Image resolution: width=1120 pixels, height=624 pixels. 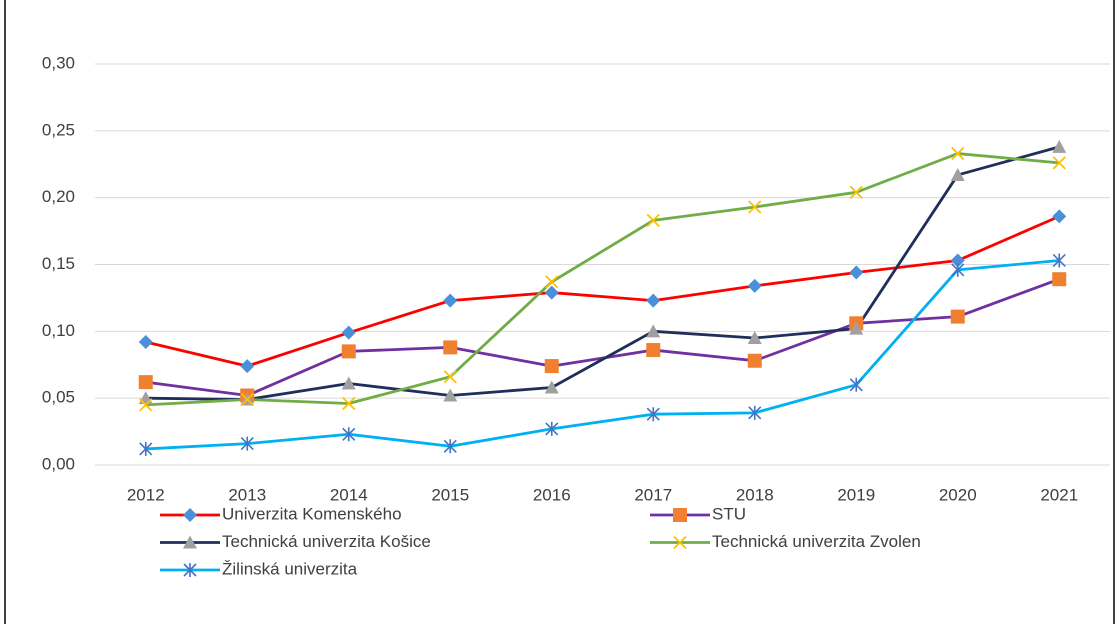 What do you see at coordinates (349, 494) in the screenshot?
I see `x-tick-label: 2014` at bounding box center [349, 494].